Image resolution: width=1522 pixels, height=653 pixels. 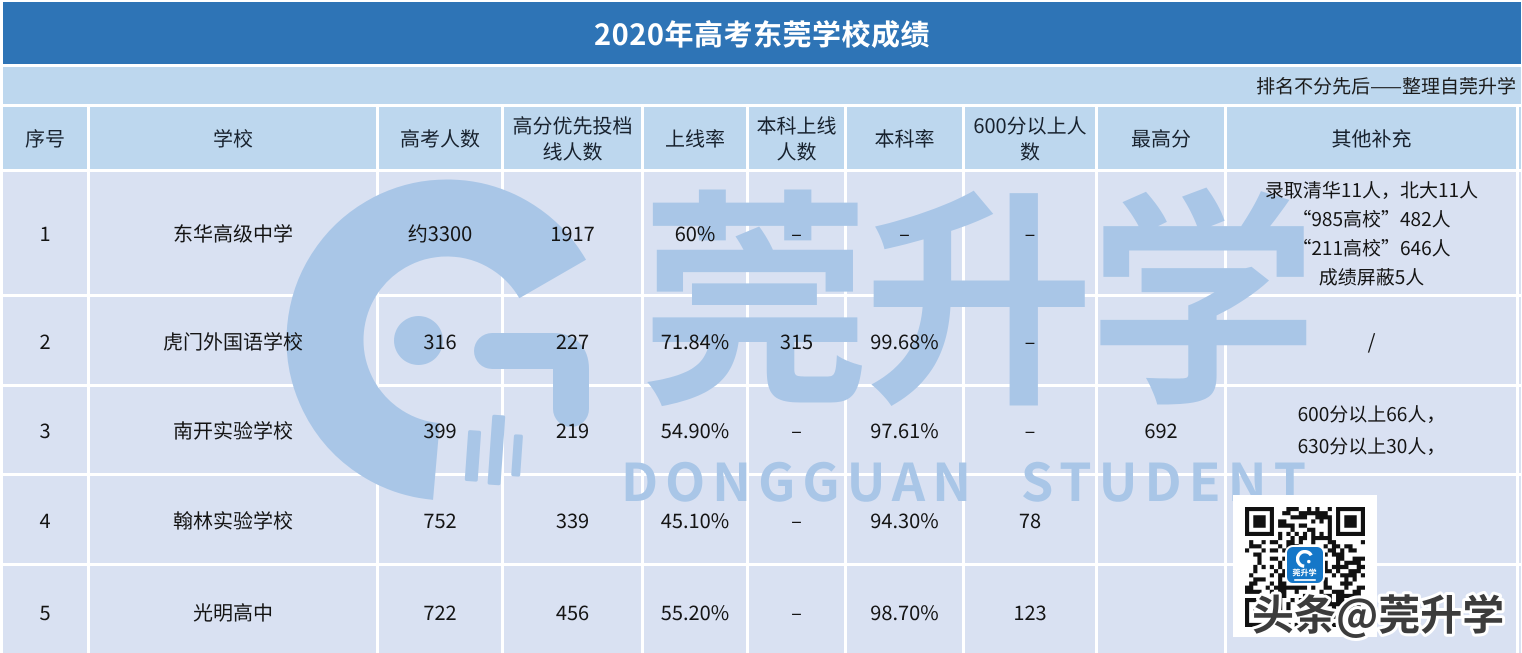 I want to click on cell-value: 45.10%, so click(x=695, y=519).